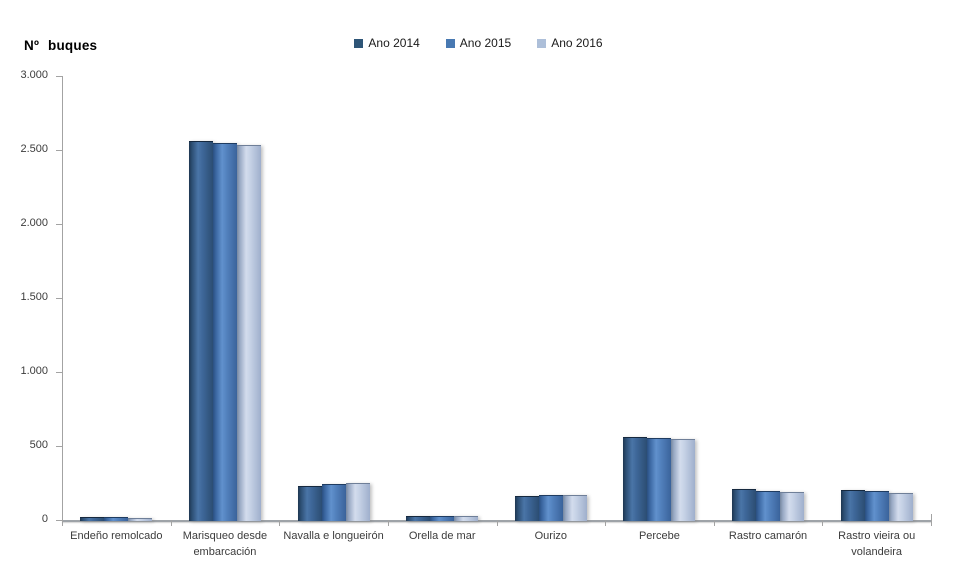 This screenshot has width=957, height=584. Describe the element at coordinates (550, 298) in the screenshot. I see `bar-group-ourizo` at that location.